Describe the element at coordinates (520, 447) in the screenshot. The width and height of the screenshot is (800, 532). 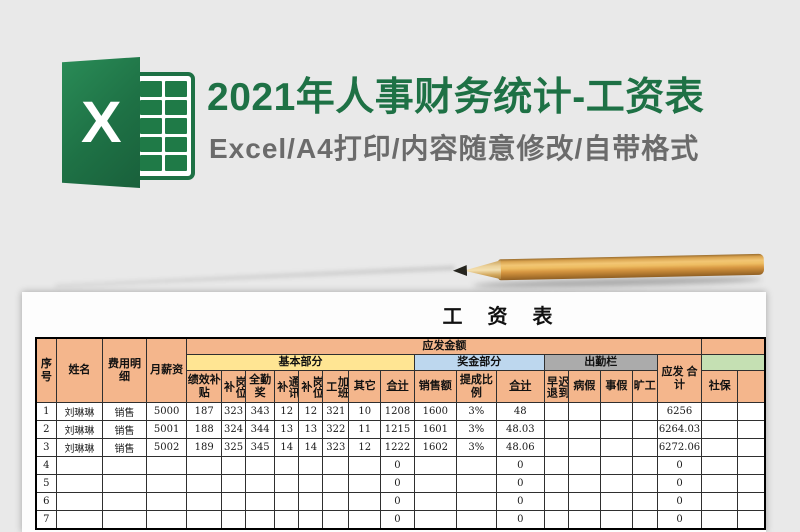
I see `table-cell: 48.06` at that location.